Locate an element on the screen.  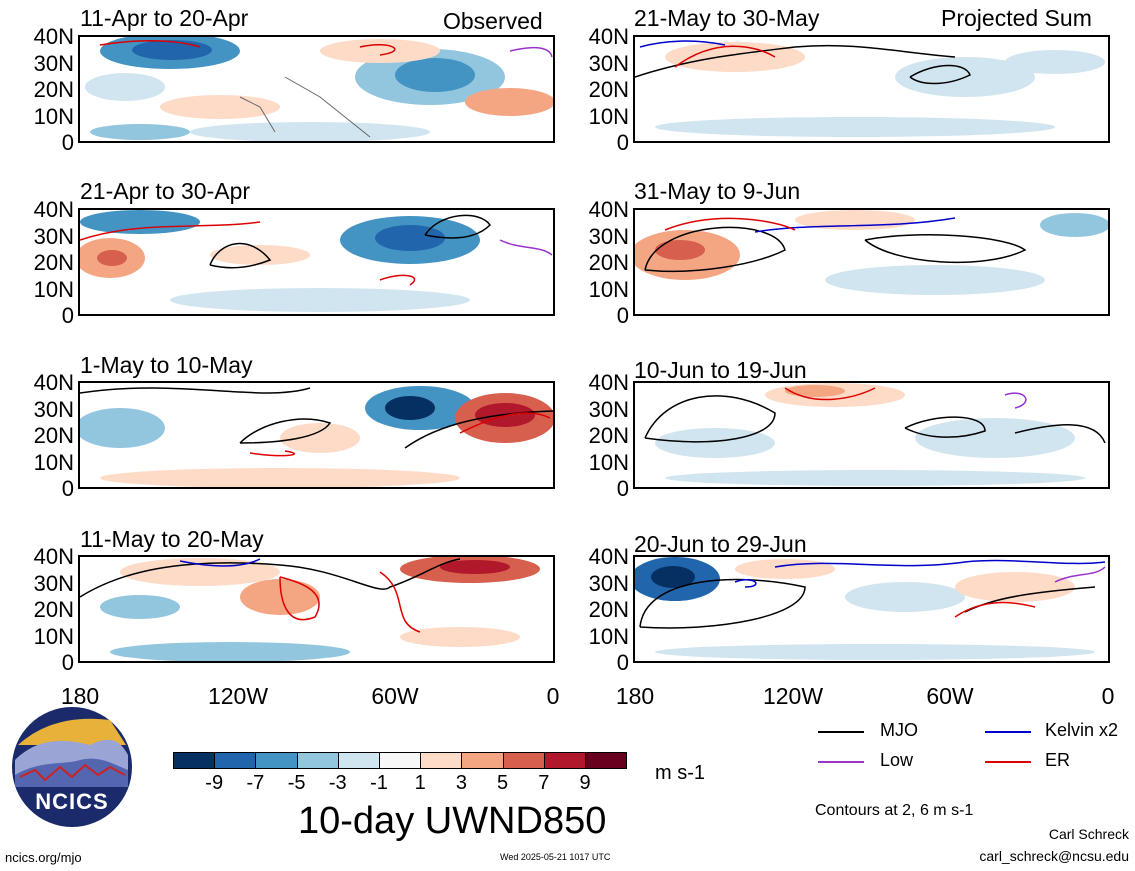
colorbar-label: -5 is located at coordinates (296, 783).